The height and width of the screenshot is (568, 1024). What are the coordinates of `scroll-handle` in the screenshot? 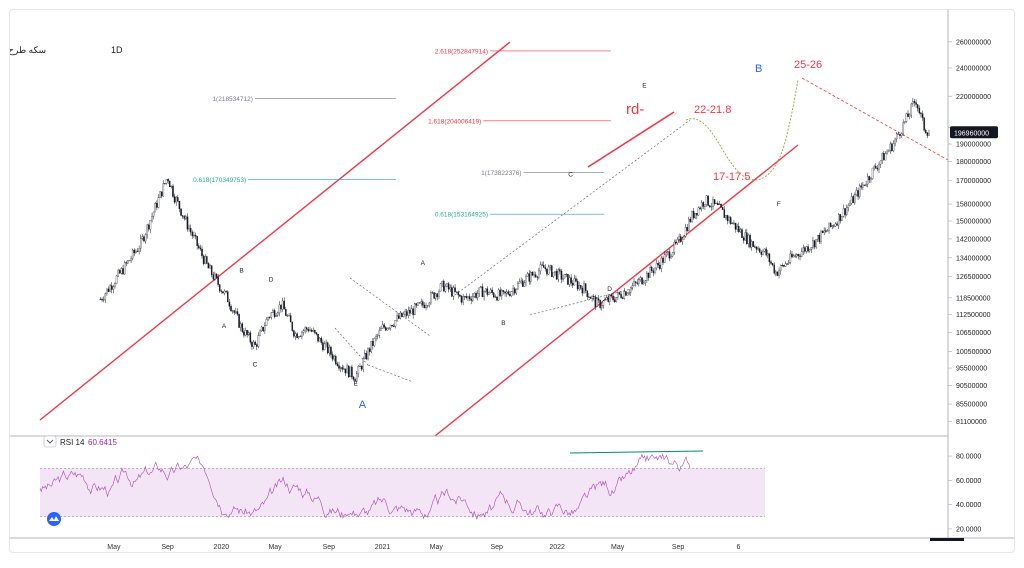 It's located at (947, 539).